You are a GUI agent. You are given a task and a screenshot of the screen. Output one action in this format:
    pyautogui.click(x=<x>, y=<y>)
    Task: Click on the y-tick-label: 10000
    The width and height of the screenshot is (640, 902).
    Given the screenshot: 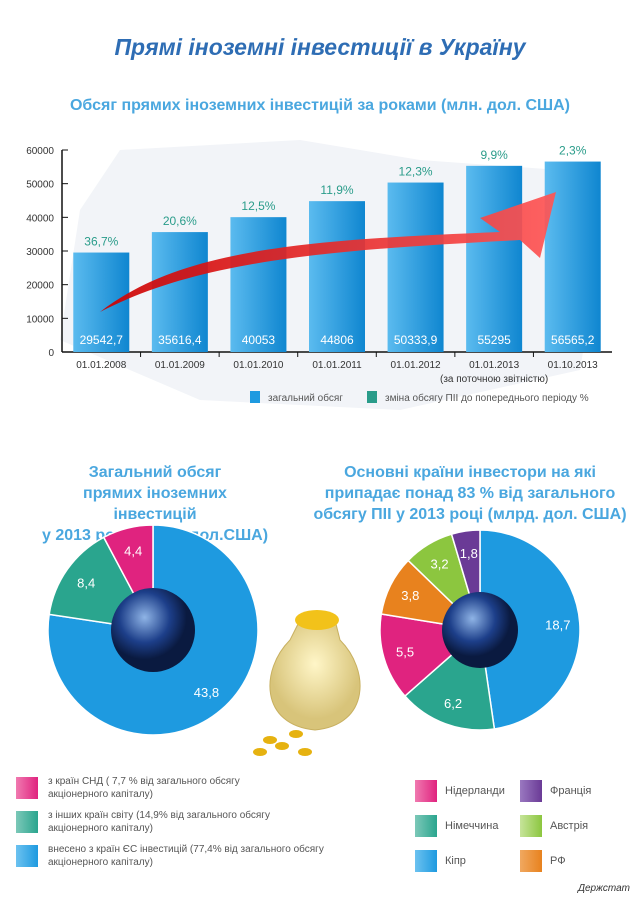 What is the action you would take?
    pyautogui.click(x=40, y=319)
    